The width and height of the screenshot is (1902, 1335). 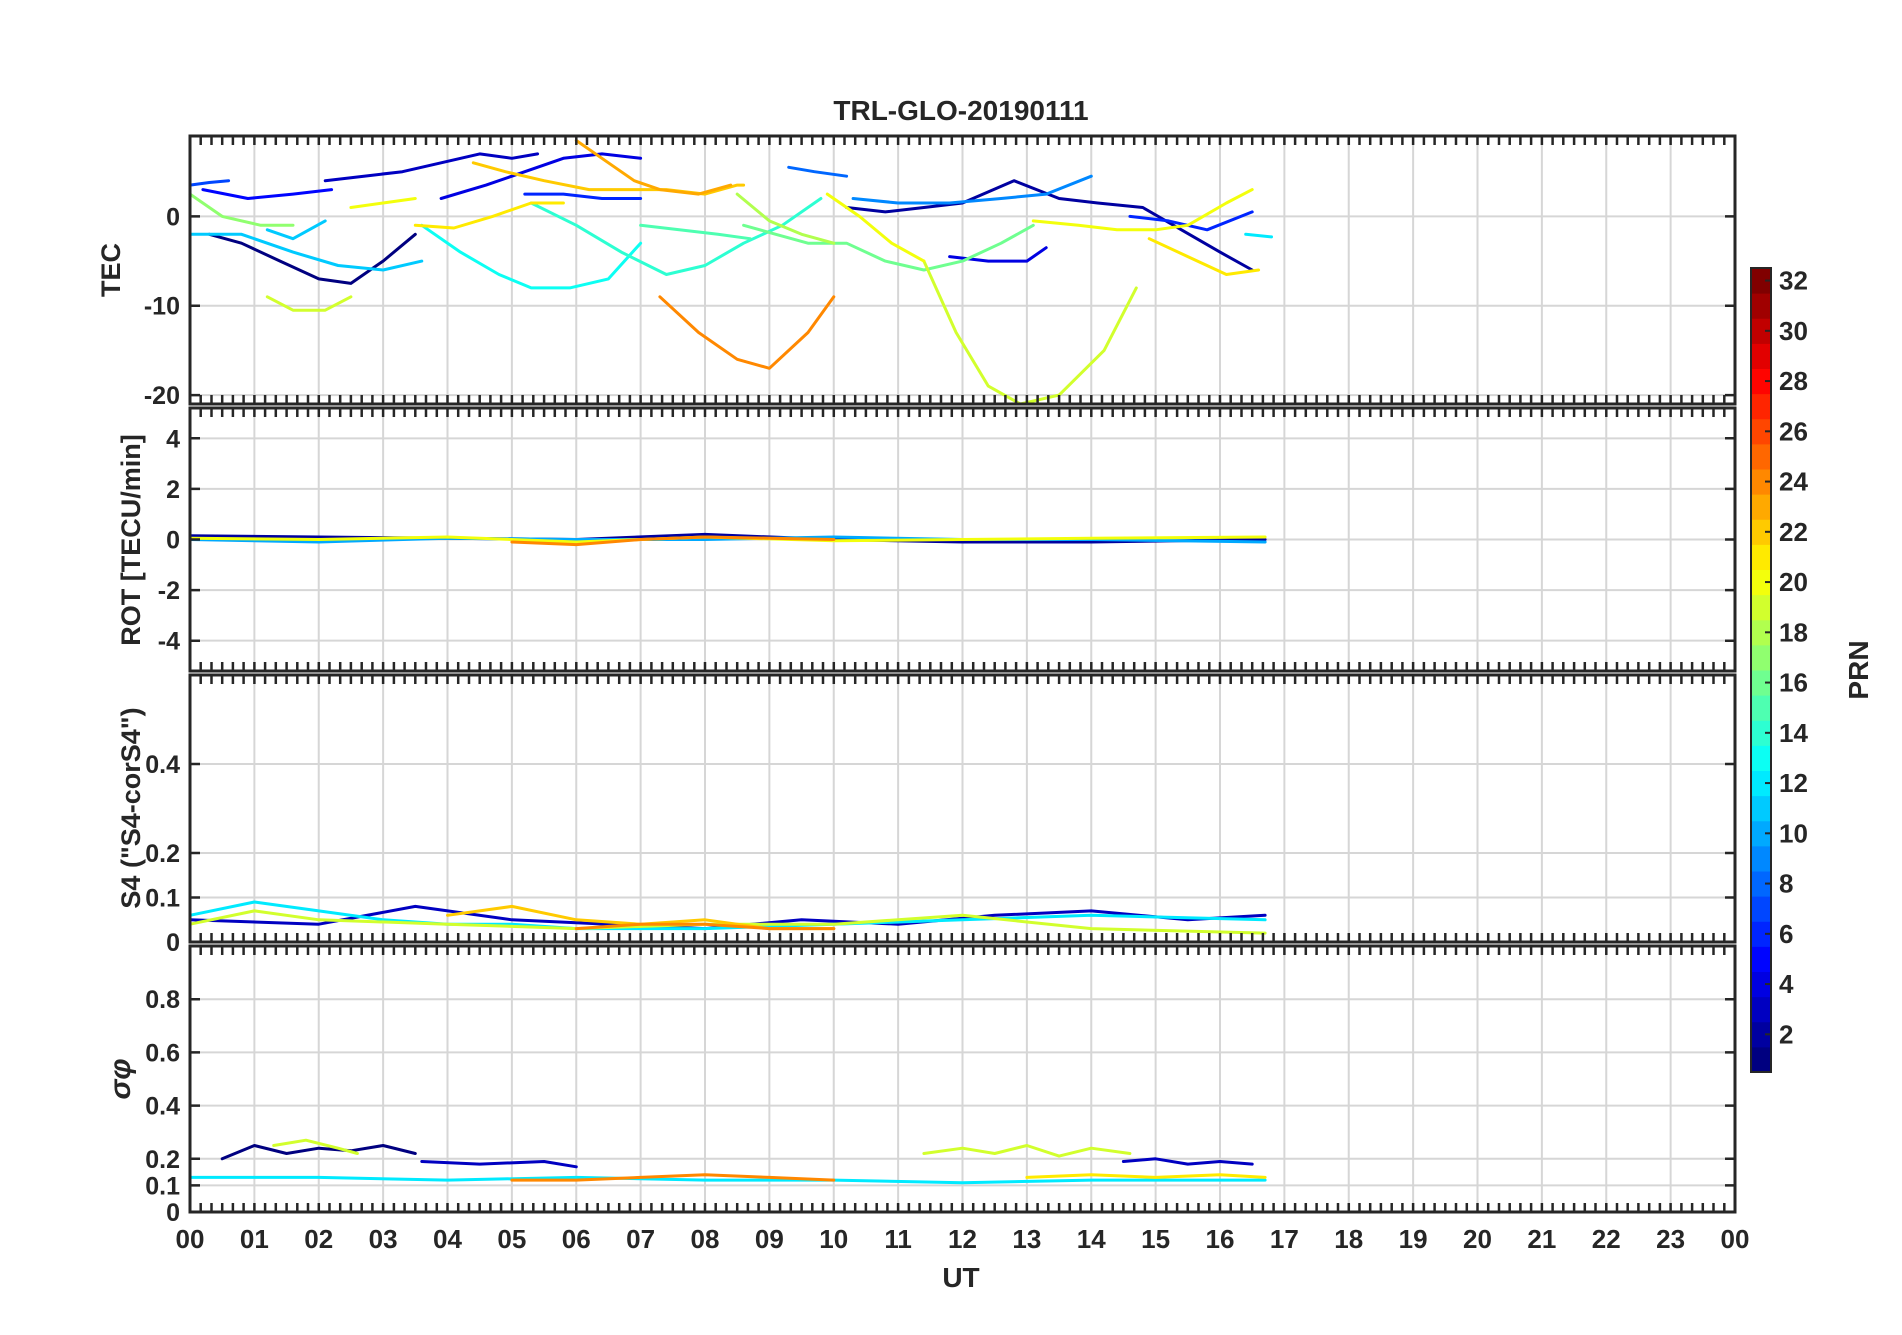 What do you see at coordinates (1793, 281) in the screenshot?
I see `colorbar-tick-label: 32` at bounding box center [1793, 281].